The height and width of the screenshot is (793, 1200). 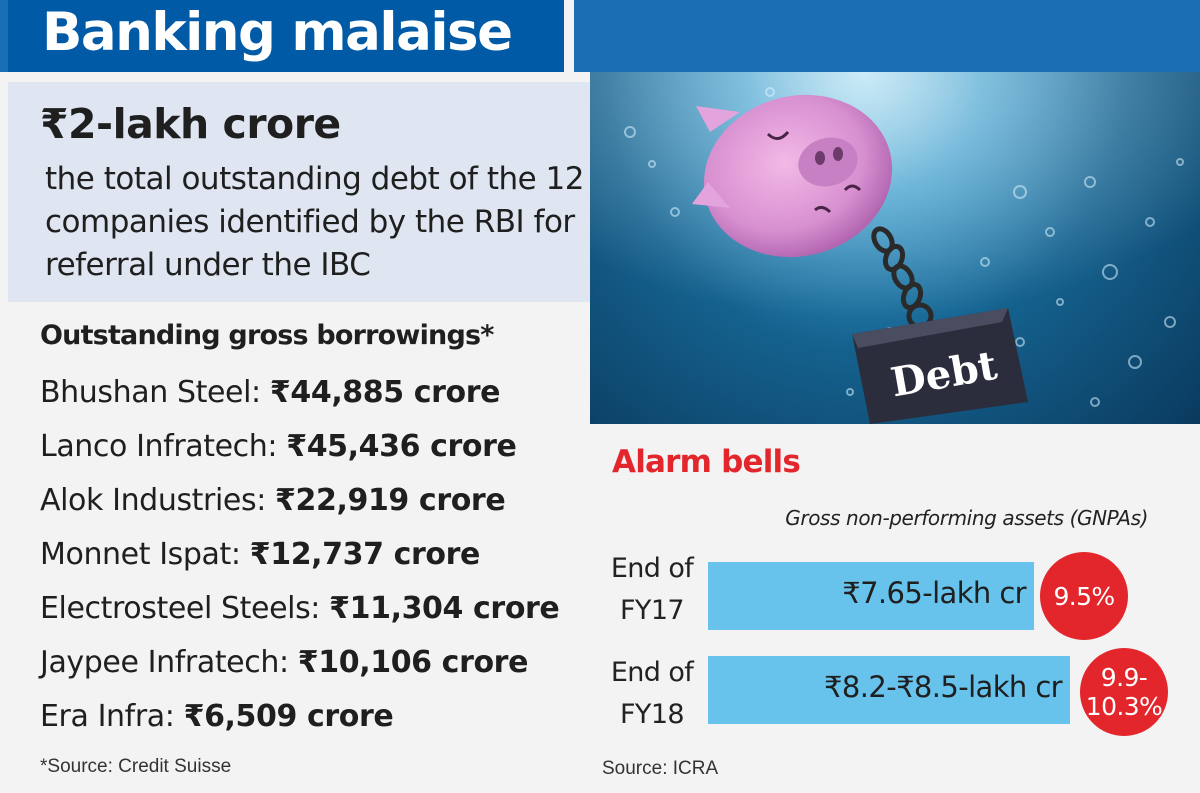 What do you see at coordinates (966, 518) in the screenshot?
I see `chart-subtitle: Gross non-performing assets (GNPAs)` at bounding box center [966, 518].